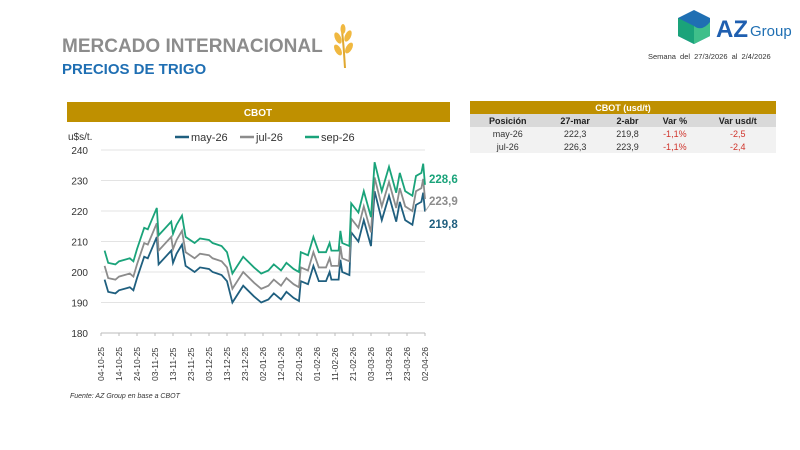 This screenshot has height=450, width=800. Describe the element at coordinates (575, 120) in the screenshot. I see `col-header: 27-mar` at that location.